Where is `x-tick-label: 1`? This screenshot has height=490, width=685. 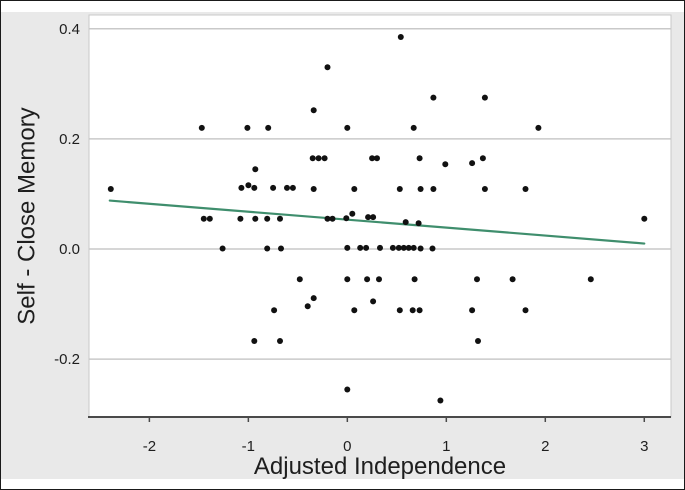
x-tick-label: 1 is located at coordinates (446, 446).